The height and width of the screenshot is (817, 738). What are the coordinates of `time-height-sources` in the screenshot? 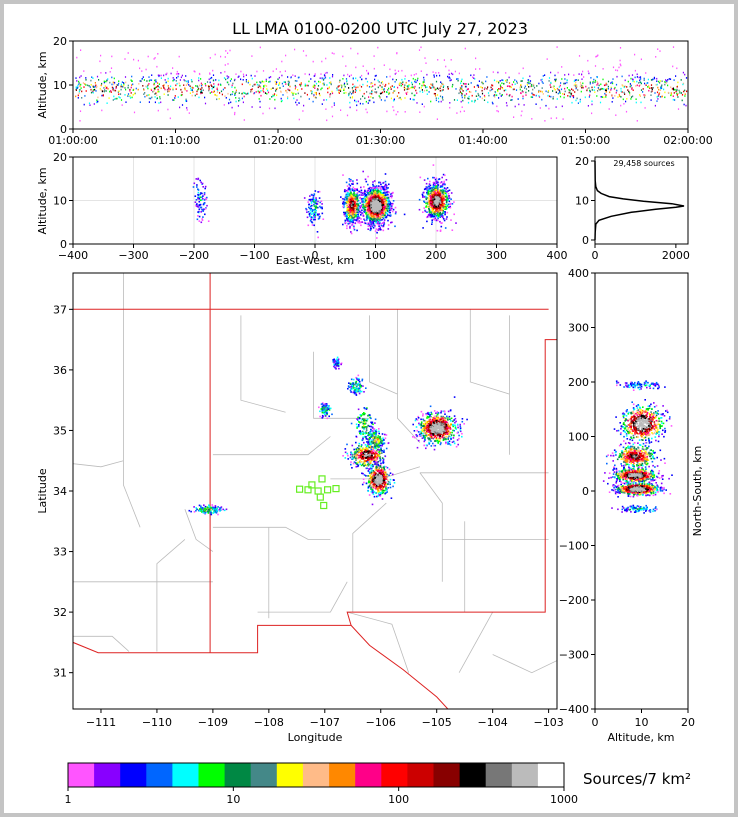 It's located at (381, 84).